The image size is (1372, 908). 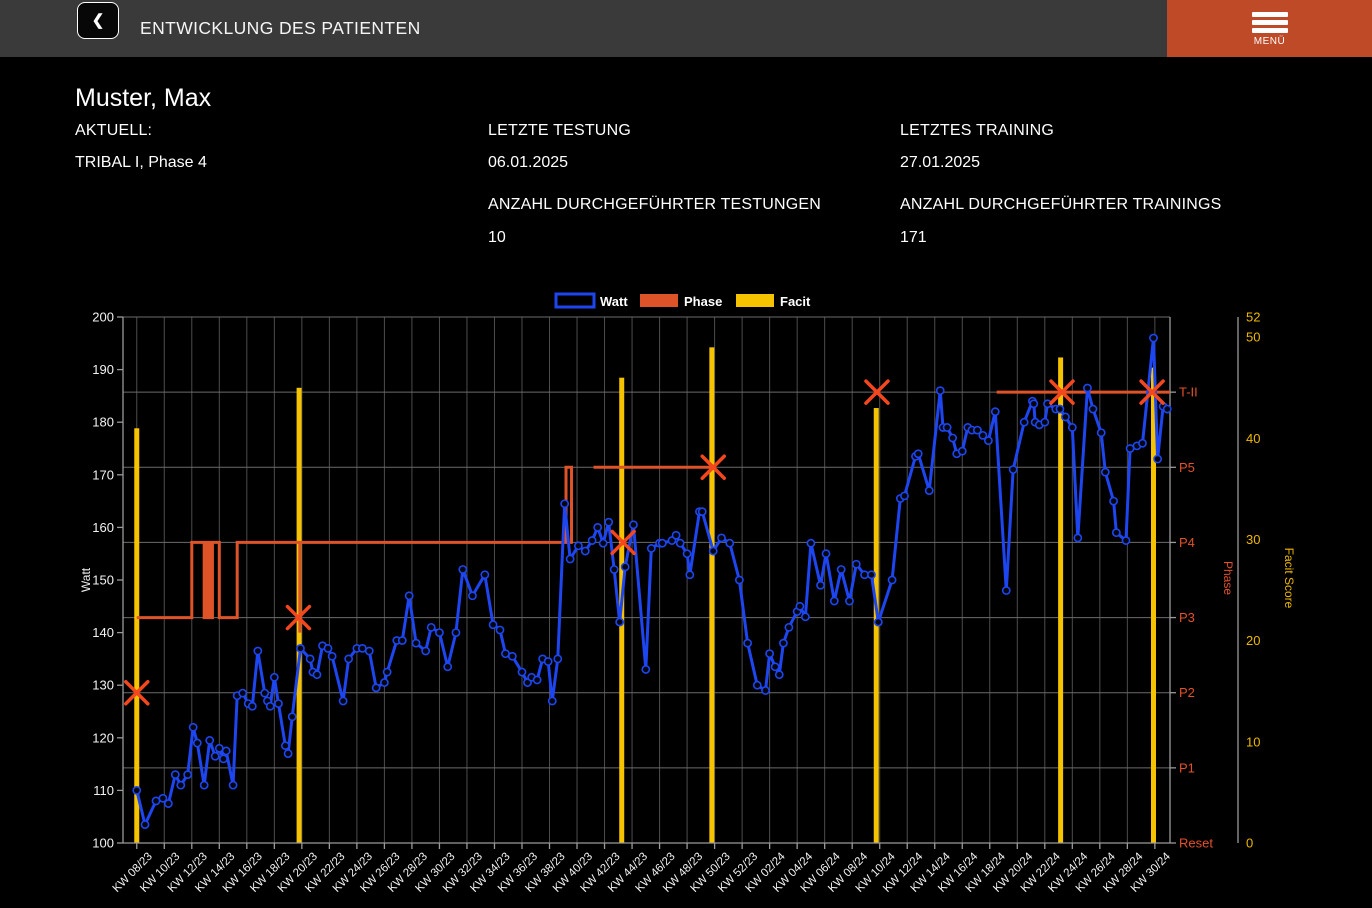 I want to click on watt-tick-label: 110, so click(x=103, y=790).